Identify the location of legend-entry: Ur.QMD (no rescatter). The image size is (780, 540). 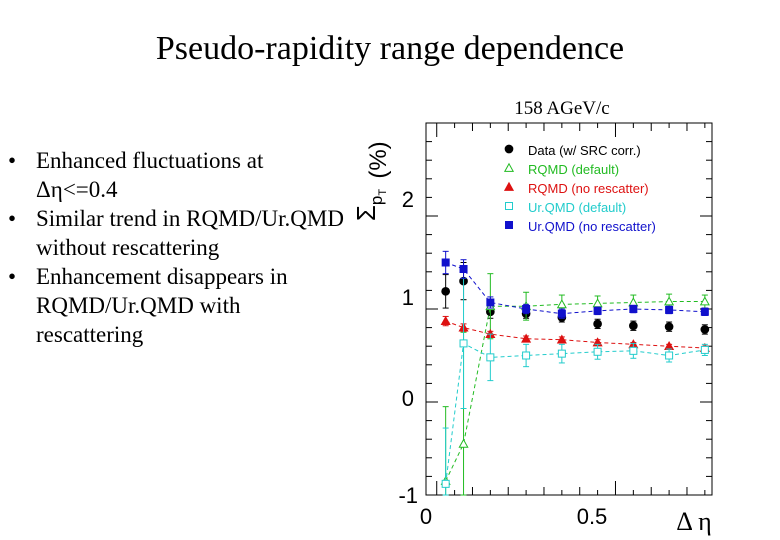
(580, 226).